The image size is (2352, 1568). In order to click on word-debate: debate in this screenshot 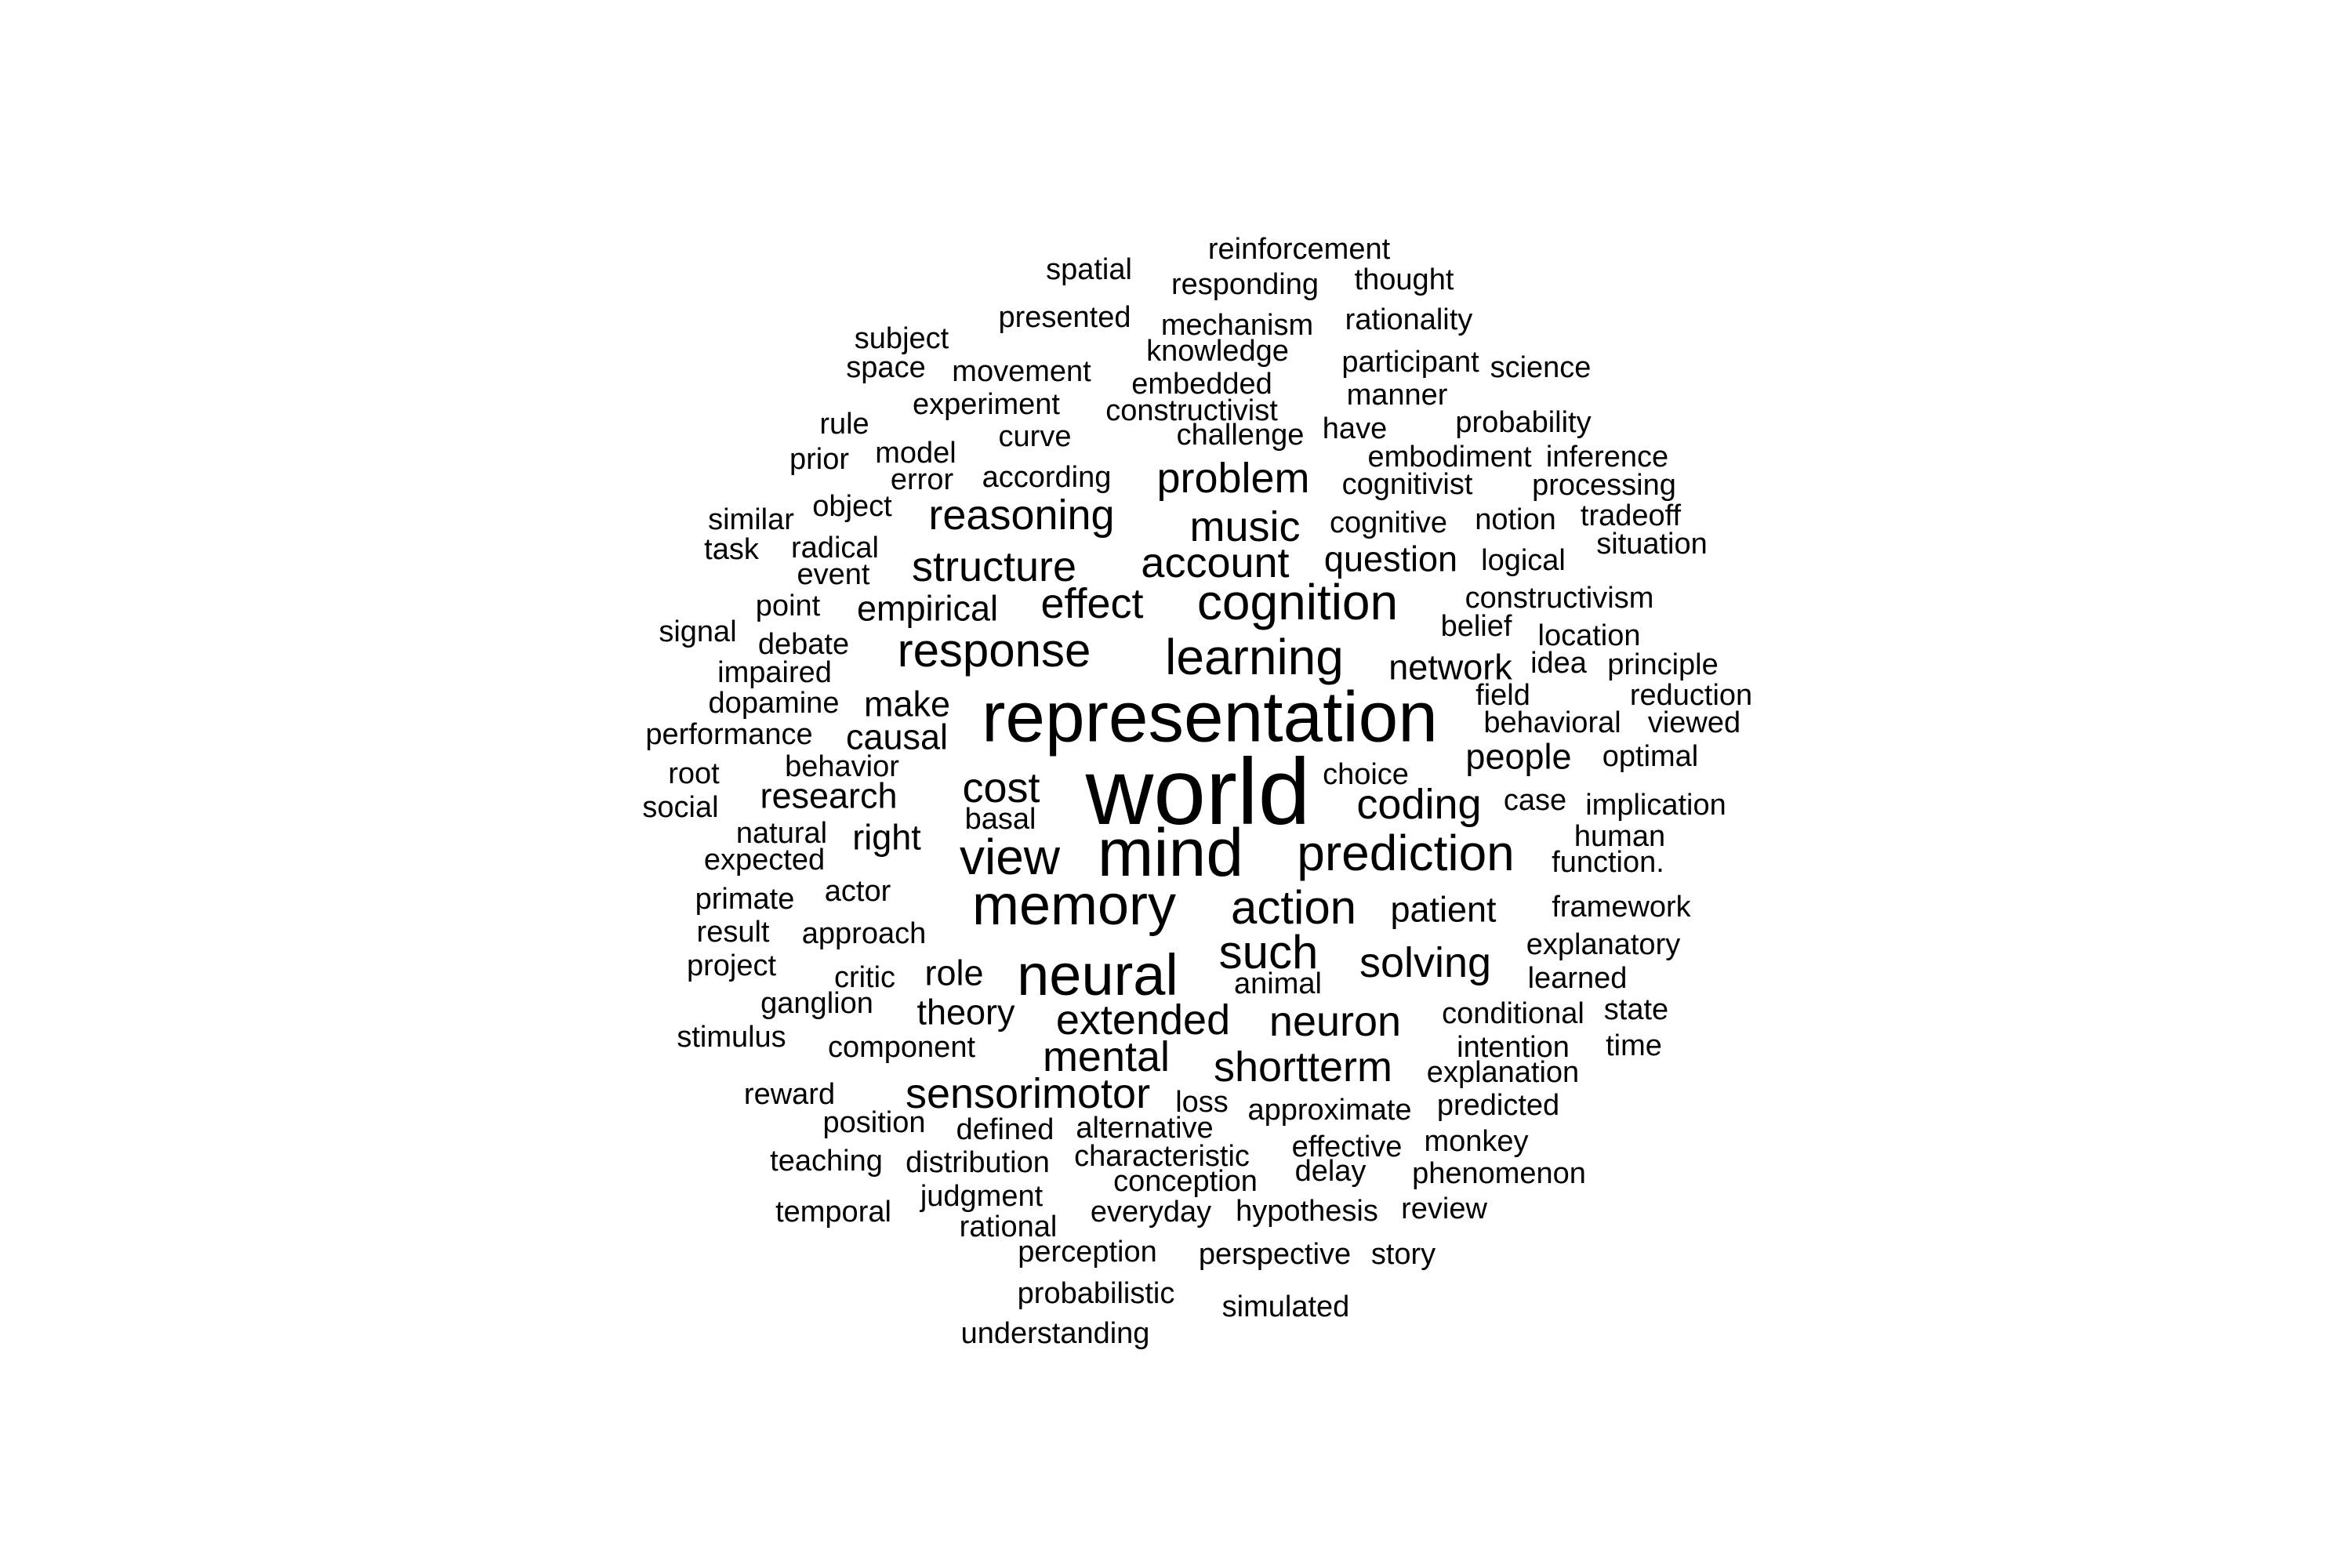, I will do `click(803, 644)`.